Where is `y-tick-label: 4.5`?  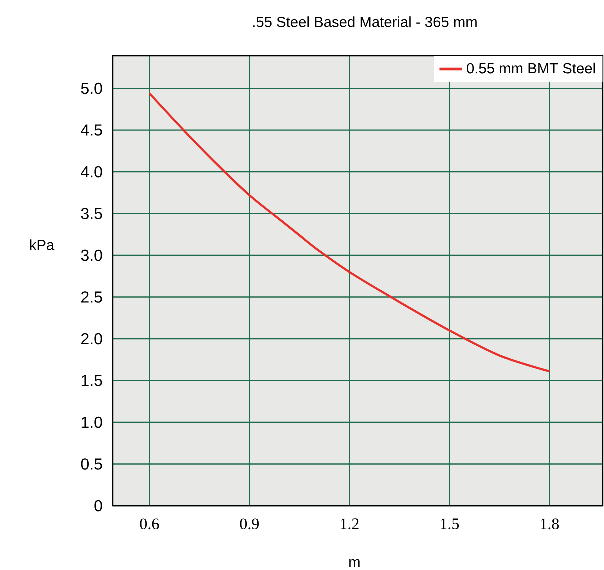
y-tick-label: 4.5 is located at coordinates (91, 130).